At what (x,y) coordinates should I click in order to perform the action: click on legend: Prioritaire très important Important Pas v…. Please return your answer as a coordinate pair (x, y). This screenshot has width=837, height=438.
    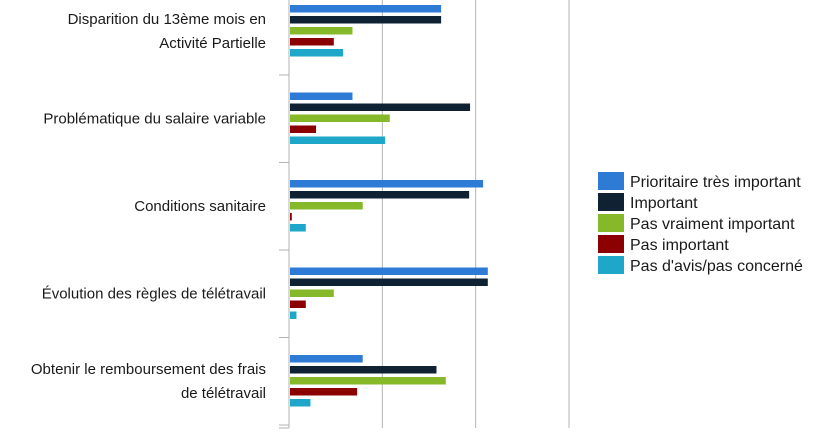
    Looking at the image, I should click on (700, 223).